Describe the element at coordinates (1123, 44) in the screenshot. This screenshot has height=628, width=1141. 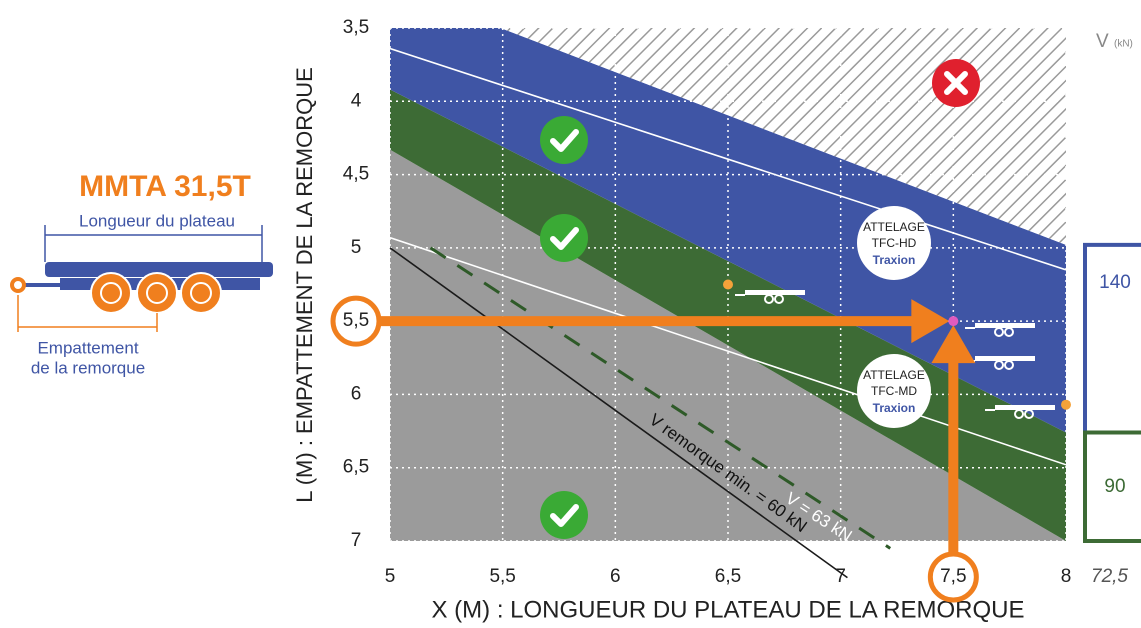
I see `v-unit: (kN)` at that location.